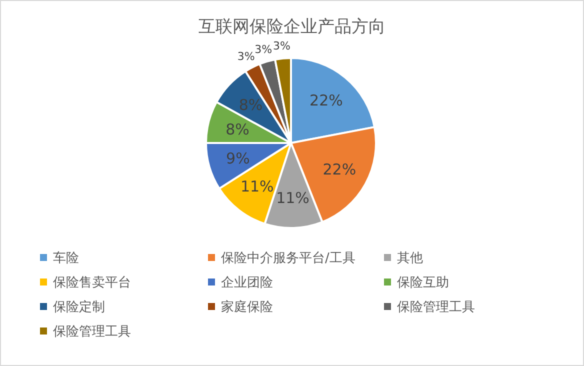  Describe the element at coordinates (410, 258) in the screenshot. I see `legend-label: 其他` at that location.